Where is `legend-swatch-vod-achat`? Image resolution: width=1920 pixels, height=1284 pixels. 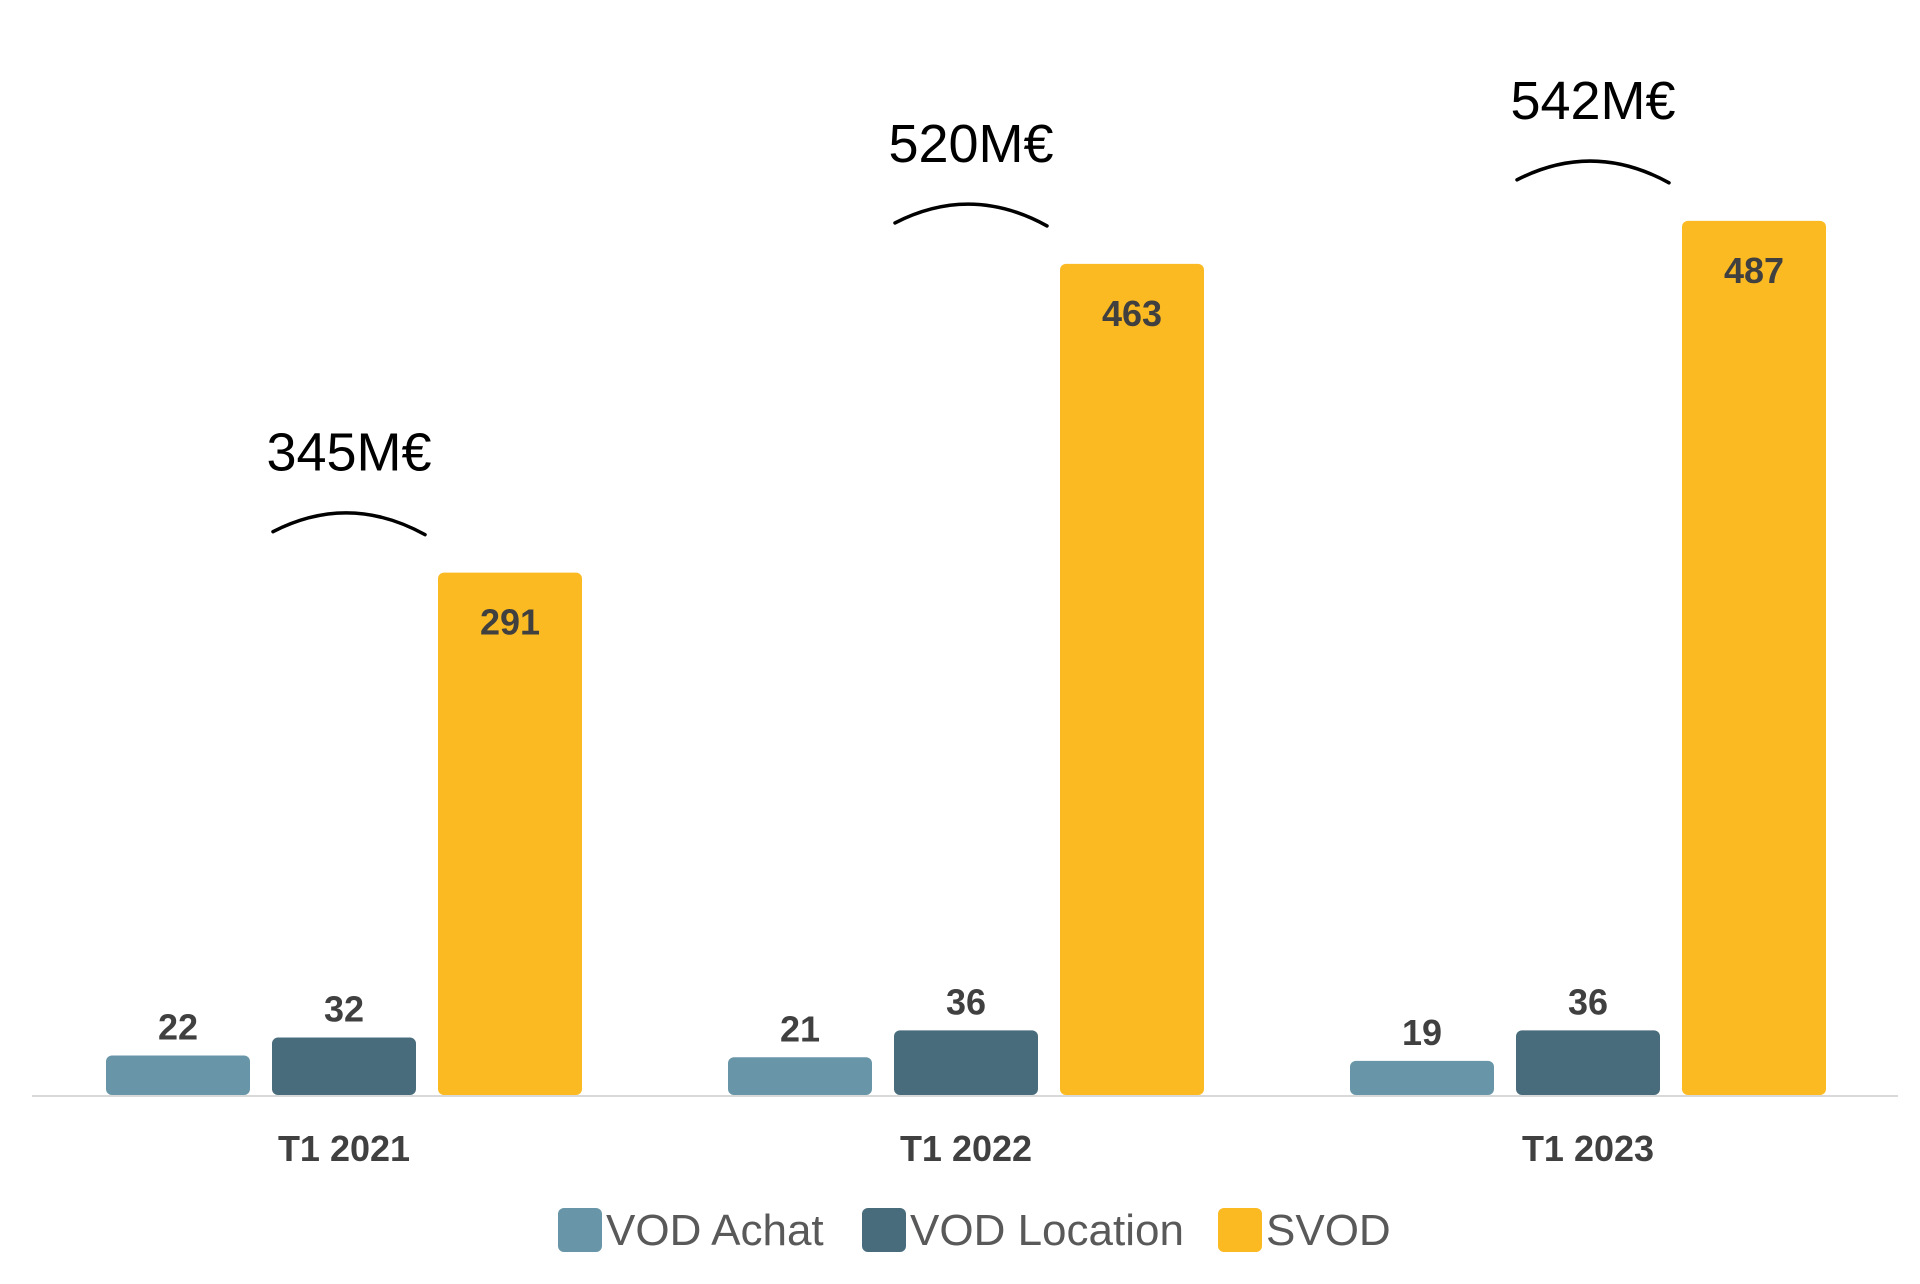
legend-swatch-vod-achat is located at coordinates (580, 1230).